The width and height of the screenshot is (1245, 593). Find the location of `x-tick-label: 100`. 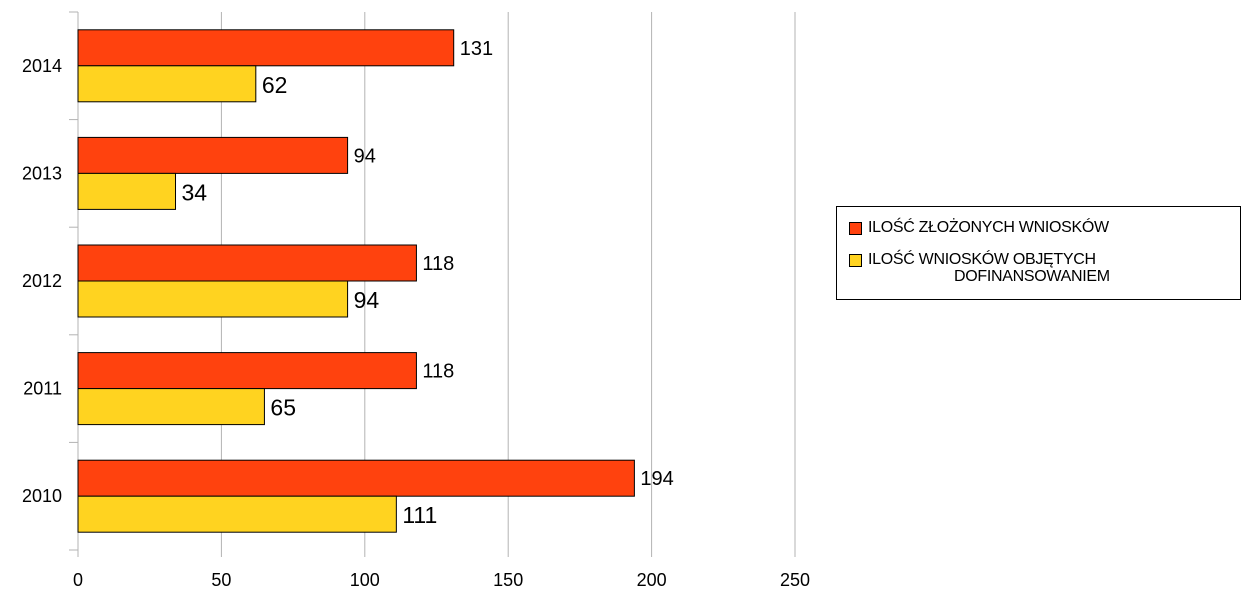

x-tick-label: 100 is located at coordinates (365, 580).